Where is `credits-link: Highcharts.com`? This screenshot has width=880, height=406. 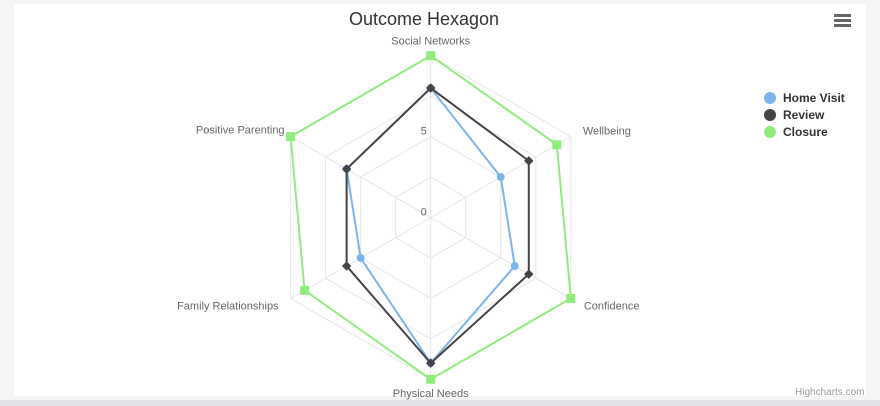 credits-link: Highcharts.com is located at coordinates (830, 392).